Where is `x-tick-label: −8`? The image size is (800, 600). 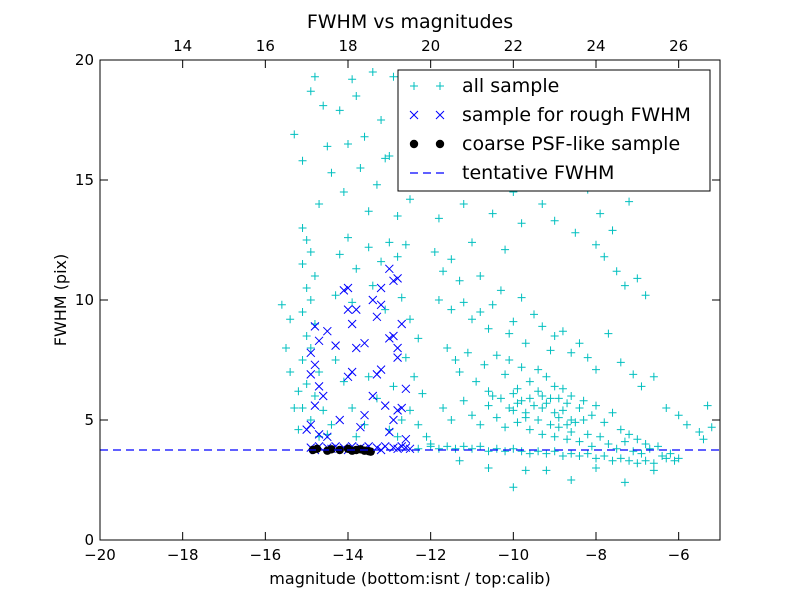 x-tick-label: −8 is located at coordinates (596, 555).